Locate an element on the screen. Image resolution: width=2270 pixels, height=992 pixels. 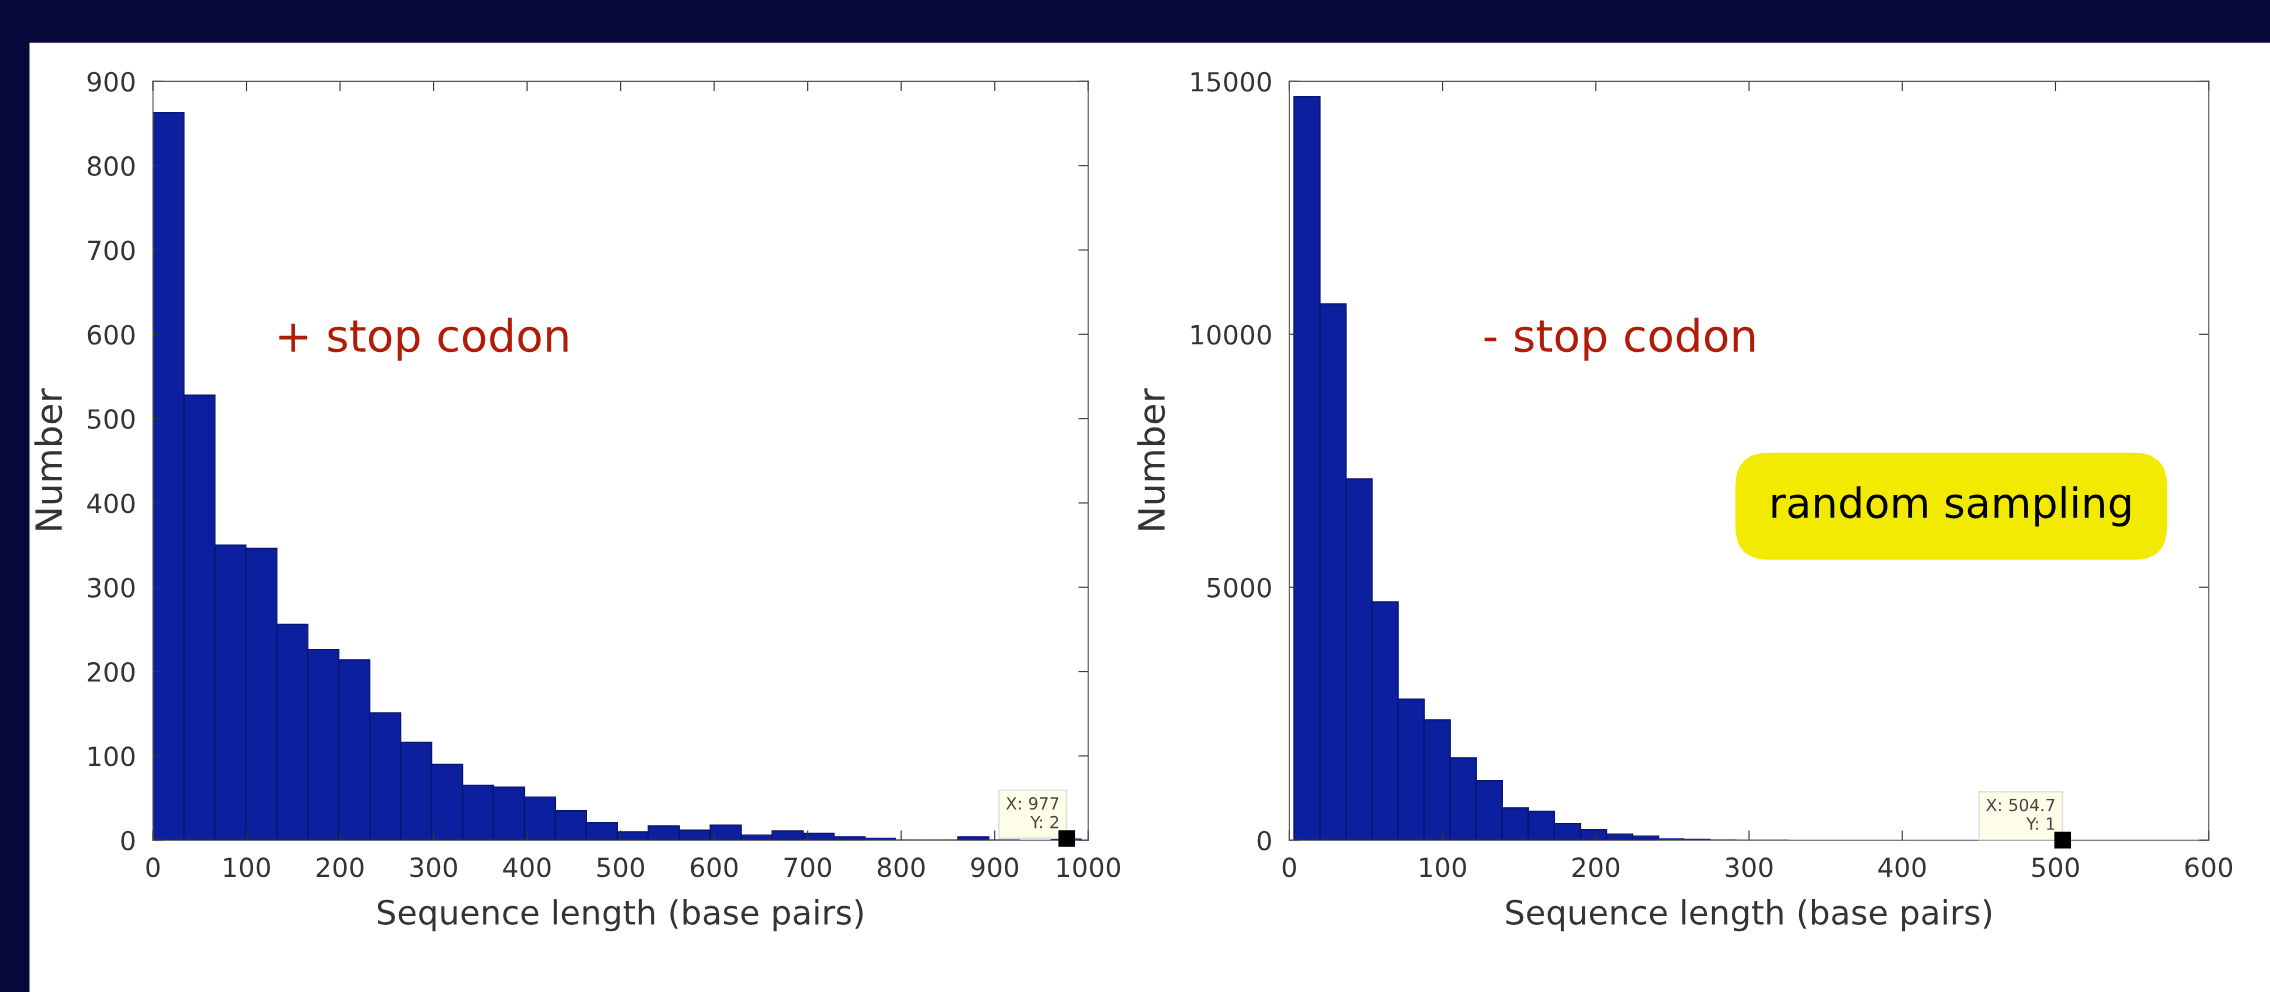
x-tick-label: 800 is located at coordinates (901, 867).